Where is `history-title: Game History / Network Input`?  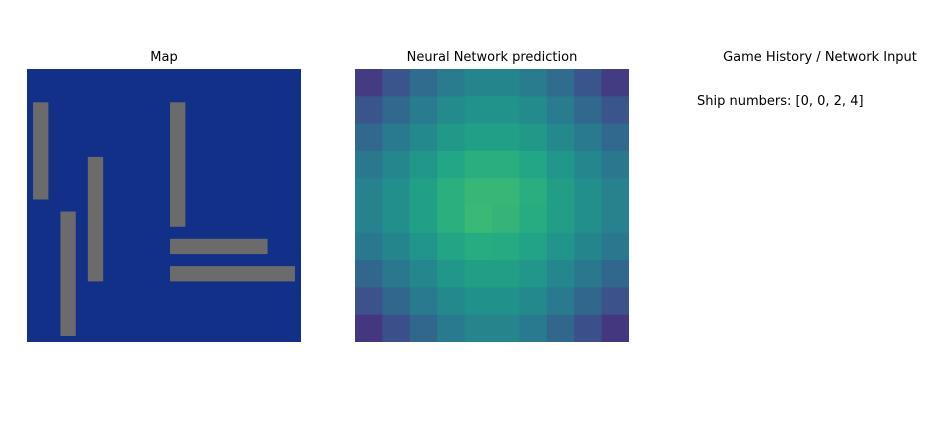 history-title: Game History / Network Input is located at coordinates (820, 57).